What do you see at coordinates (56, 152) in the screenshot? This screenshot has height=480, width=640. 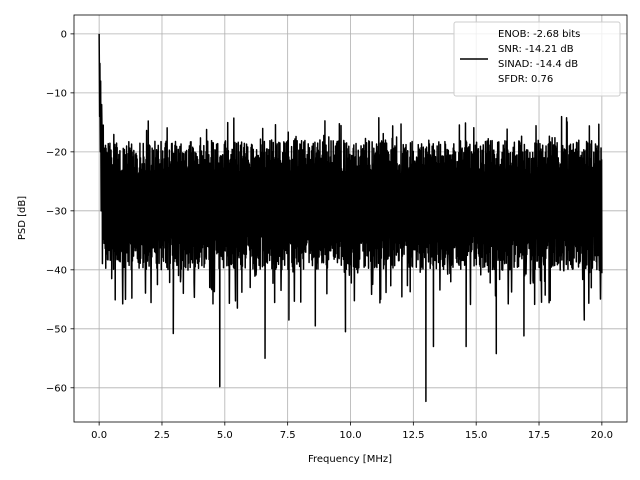 I see `y-tick-label: −20` at bounding box center [56, 152].